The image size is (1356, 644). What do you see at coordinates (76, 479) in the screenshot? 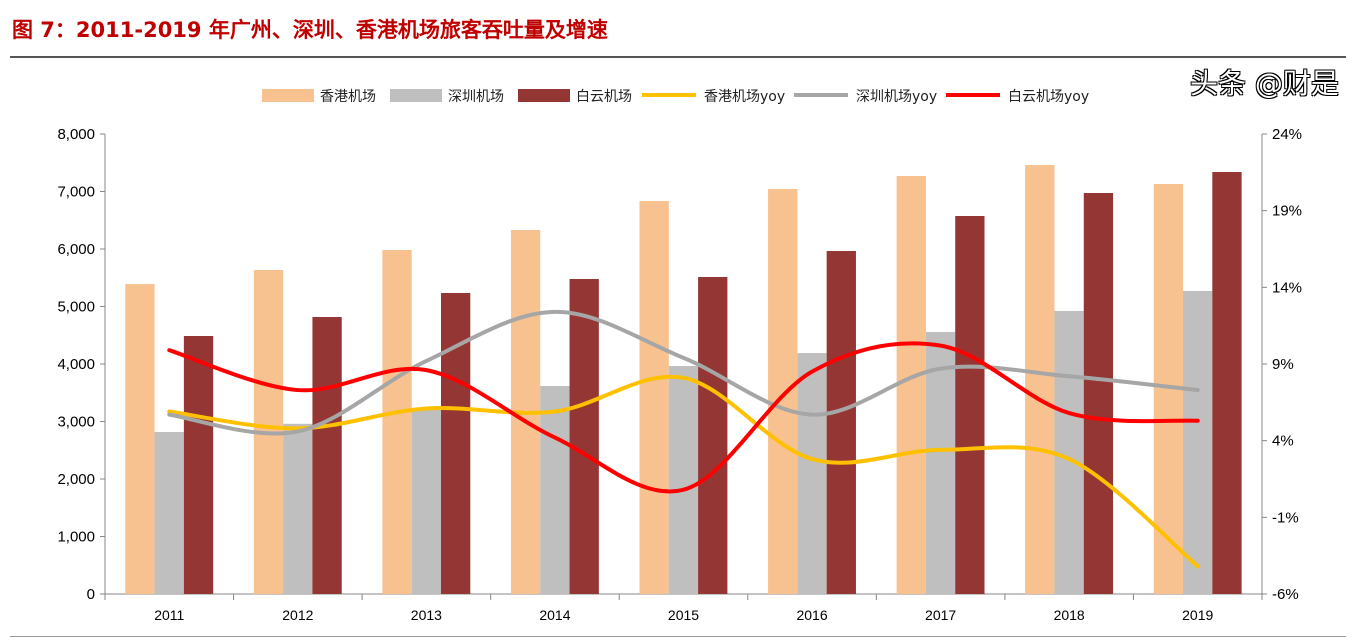
I see `left-tick-label: 2,000` at bounding box center [76, 479].